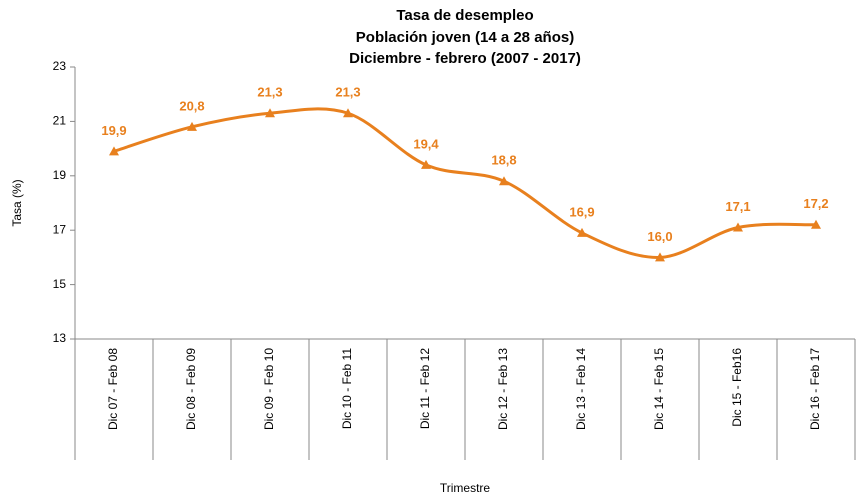 Image resolution: width=858 pixels, height=496 pixels. I want to click on y-tick-label: 21, so click(60, 121).